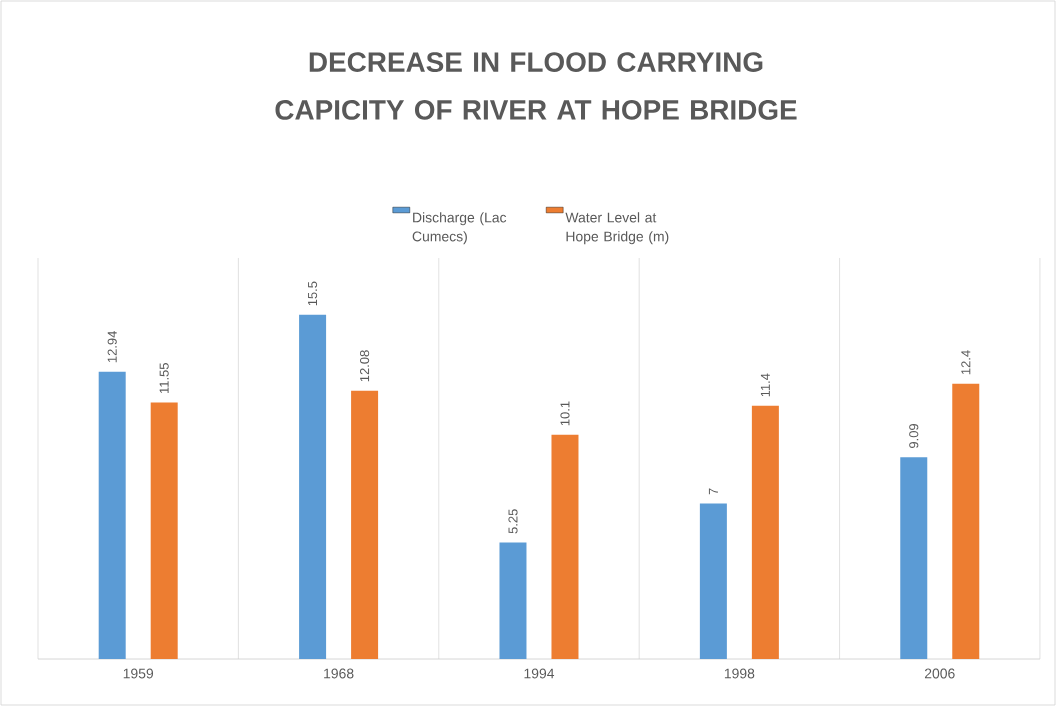  Describe the element at coordinates (313, 293) in the screenshot. I see `data-label: 15.5` at that location.